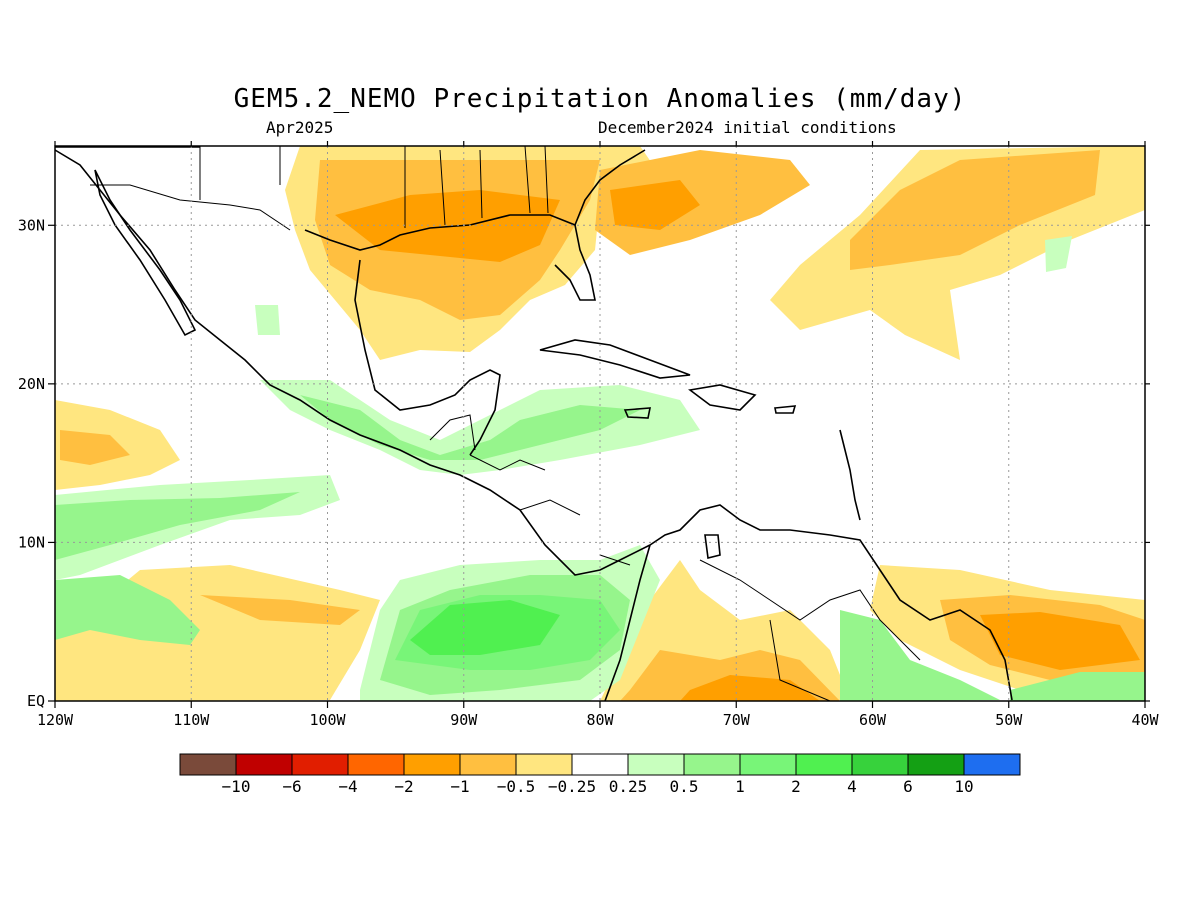 The height and width of the screenshot is (900, 1200). What do you see at coordinates (95, 447) in the screenshot?
I see `dry-region-east-pacific-core` at bounding box center [95, 447].